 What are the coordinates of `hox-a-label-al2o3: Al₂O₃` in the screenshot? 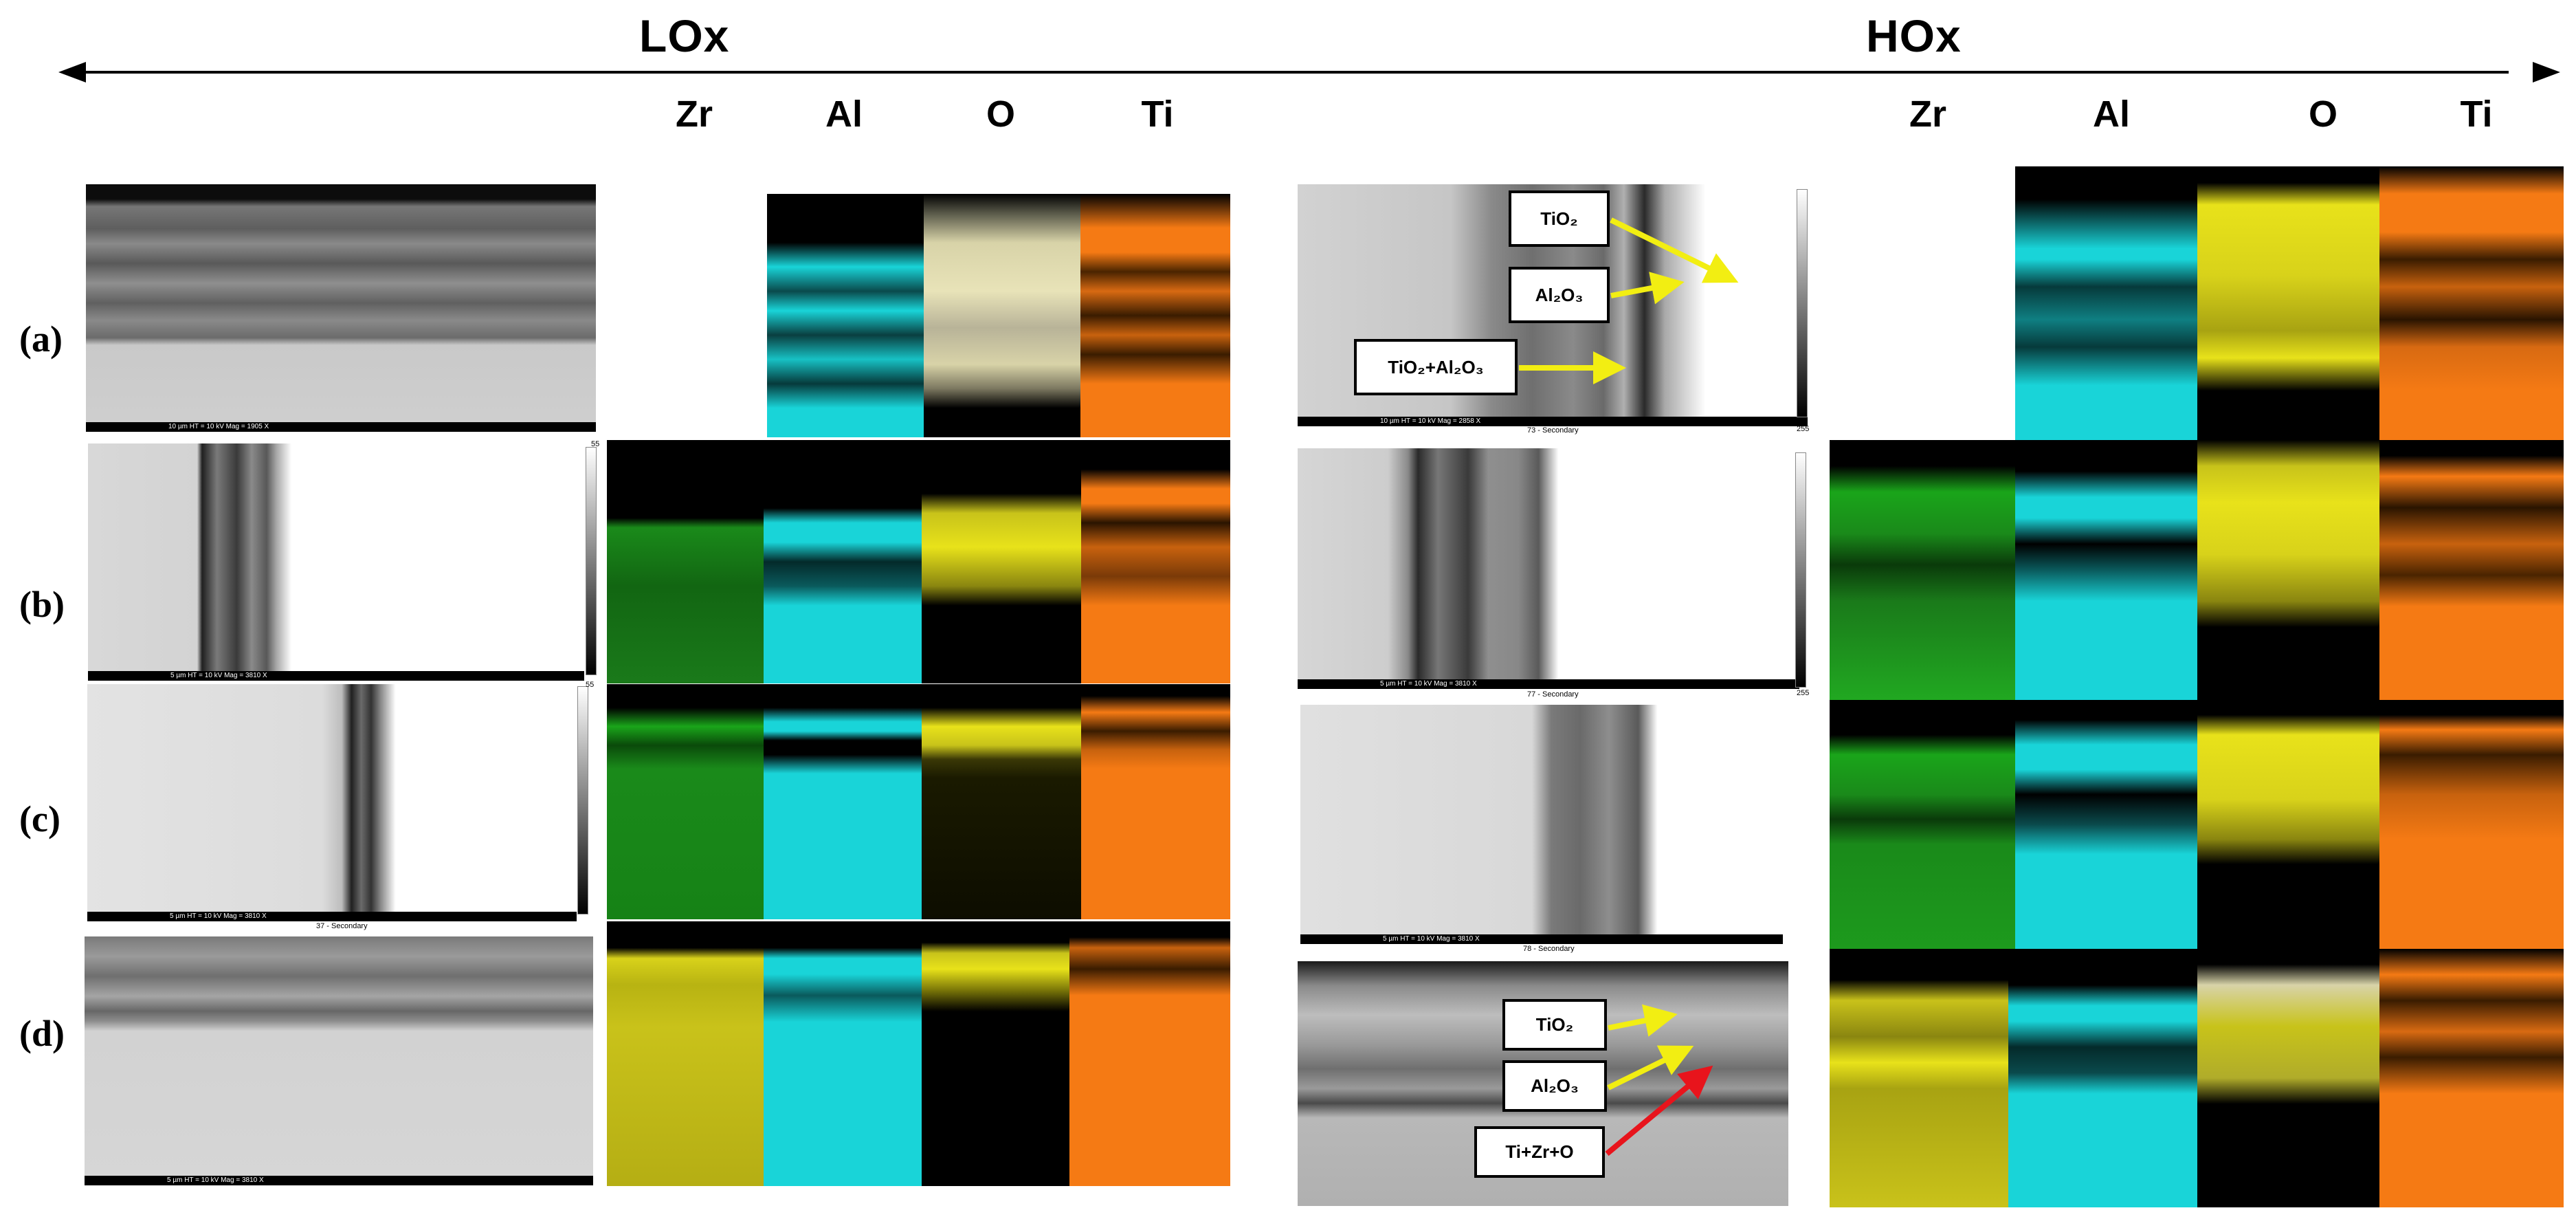 It's located at (1559, 295).